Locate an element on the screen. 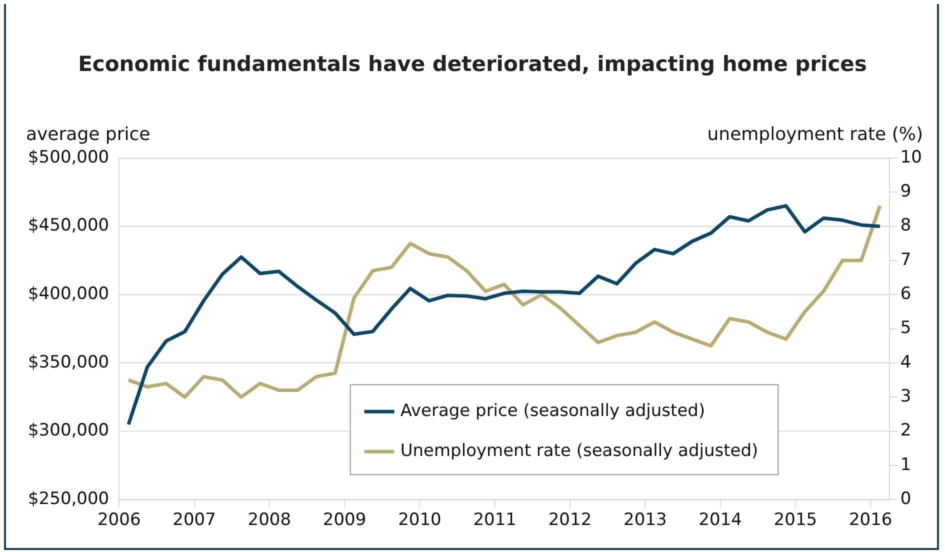 Image resolution: width=945 pixels, height=552 pixels. y-axis-title: average price is located at coordinates (88, 134).